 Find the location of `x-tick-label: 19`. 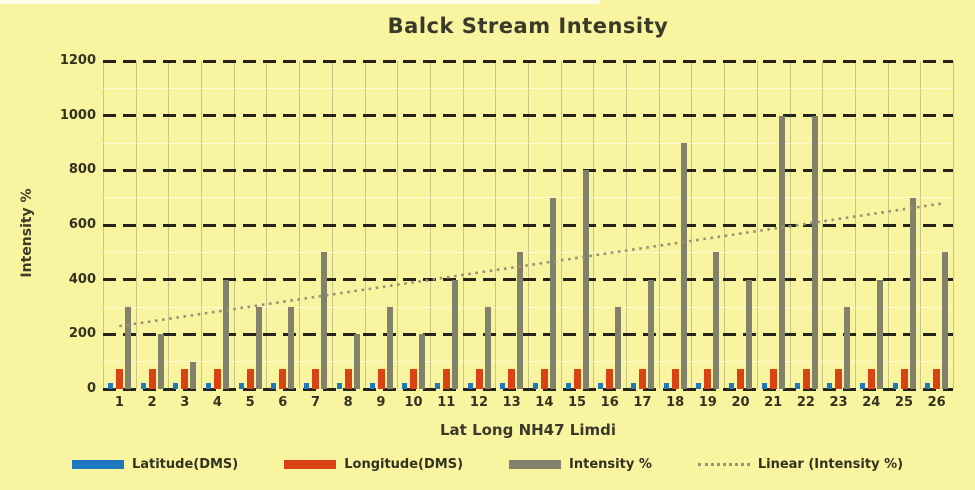

x-tick-label: 19 is located at coordinates (707, 402).